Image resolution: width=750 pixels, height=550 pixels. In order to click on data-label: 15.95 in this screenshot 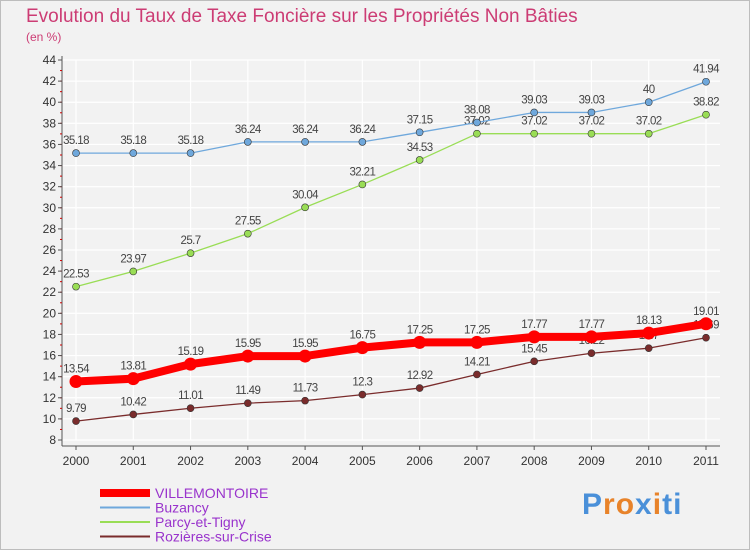, I will do `click(248, 344)`.